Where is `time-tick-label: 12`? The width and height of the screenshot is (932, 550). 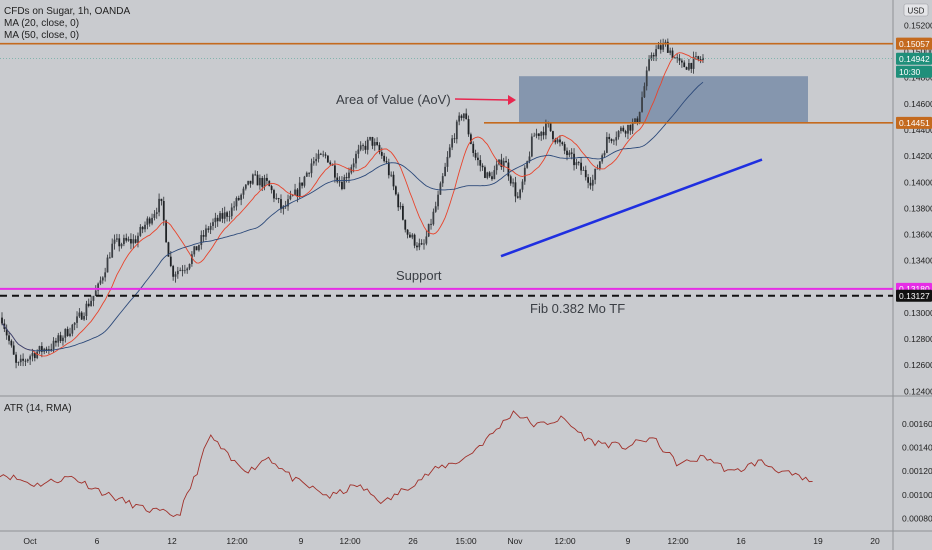 time-tick-label: 12 is located at coordinates (172, 541).